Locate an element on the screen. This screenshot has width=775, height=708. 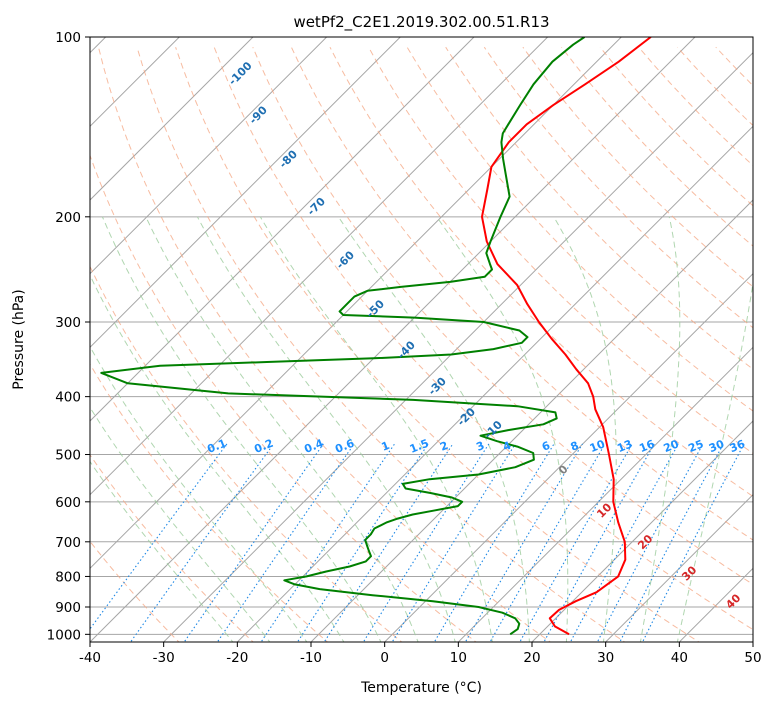
y-tick-label: 600 is located at coordinates (68, 503).